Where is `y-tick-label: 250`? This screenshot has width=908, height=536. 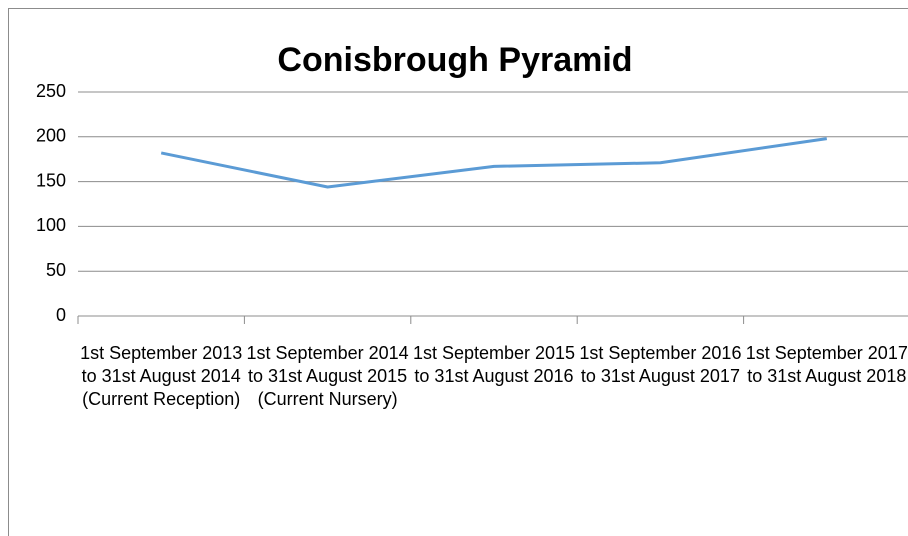 y-tick-label: 250 is located at coordinates (51, 91).